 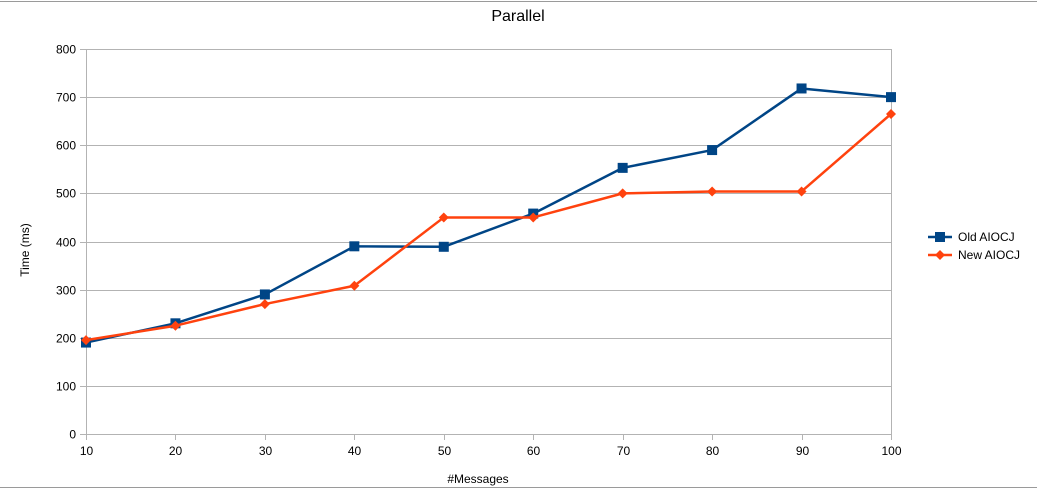 What do you see at coordinates (66, 291) in the screenshot?
I see `y-tick-label-3: 300` at bounding box center [66, 291].